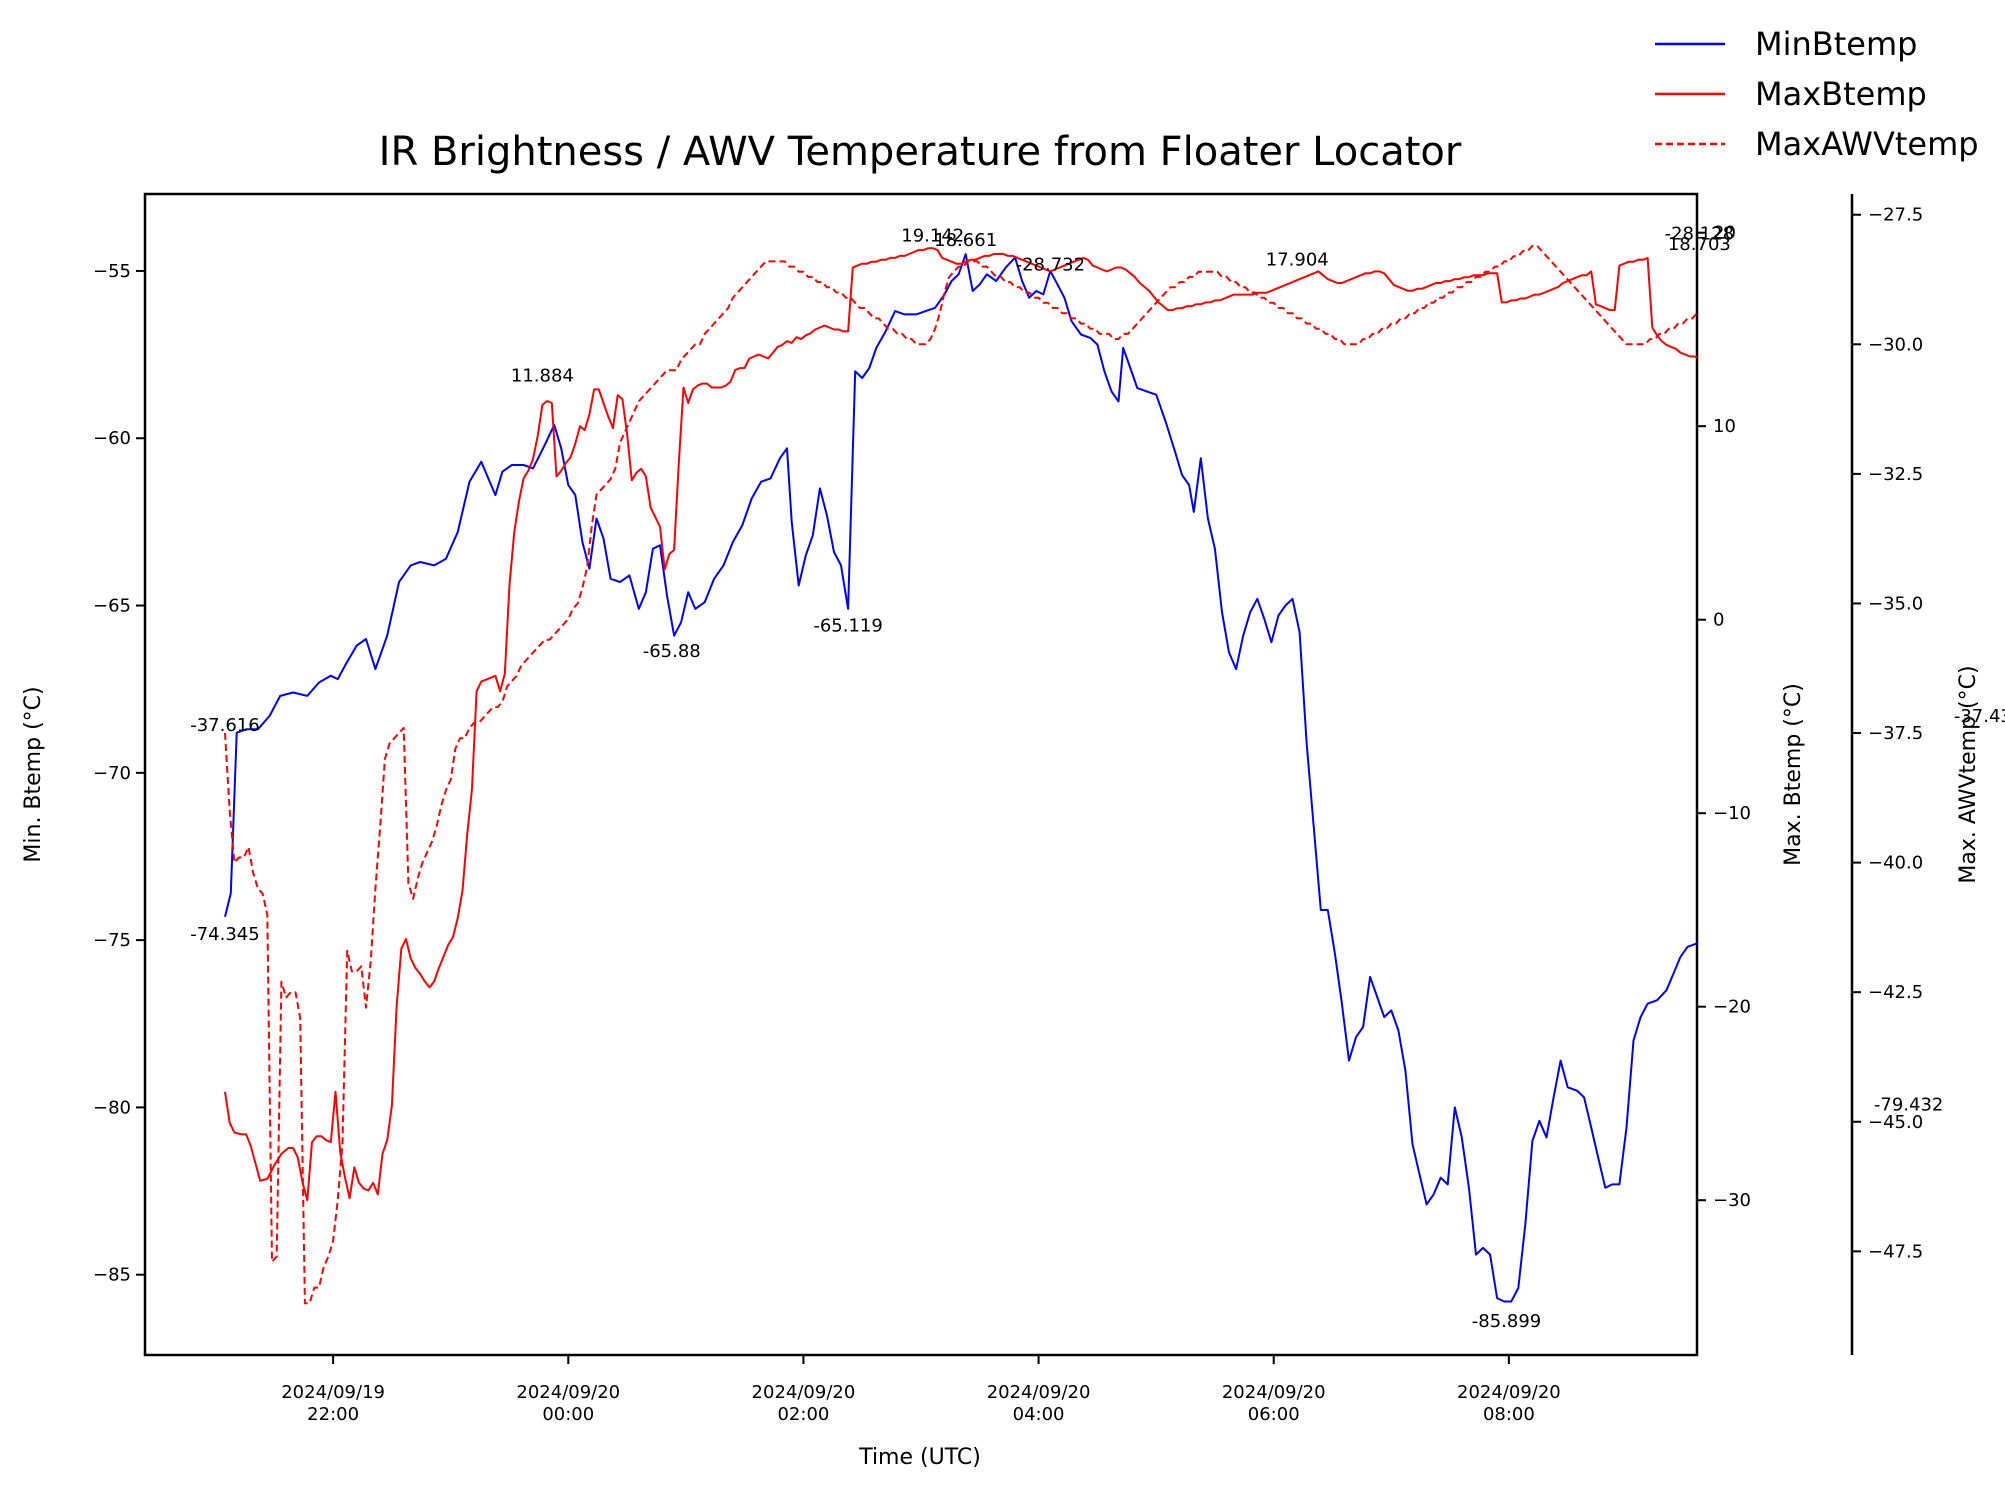  Describe the element at coordinates (847, 626) in the screenshot. I see `data-label: -65.119` at that location.